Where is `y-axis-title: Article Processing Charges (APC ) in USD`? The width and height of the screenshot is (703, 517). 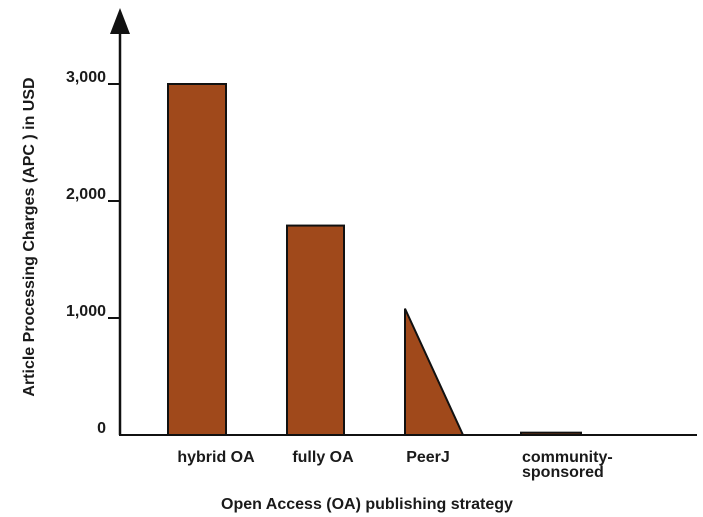
y-axis-title: Article Processing Charges (APC ) in USD is located at coordinates (29, 236).